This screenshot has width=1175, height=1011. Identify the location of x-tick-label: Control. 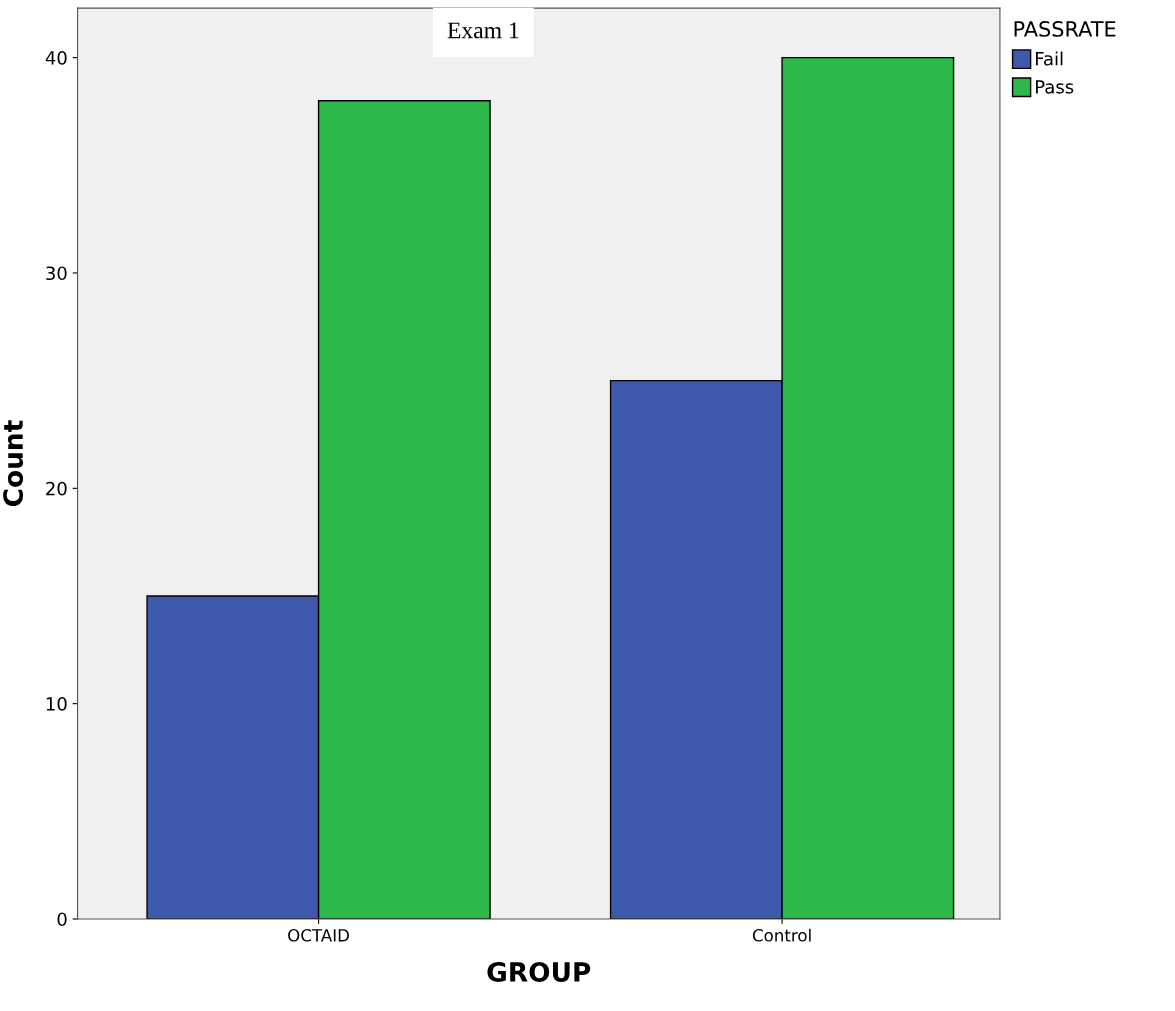
(781, 935).